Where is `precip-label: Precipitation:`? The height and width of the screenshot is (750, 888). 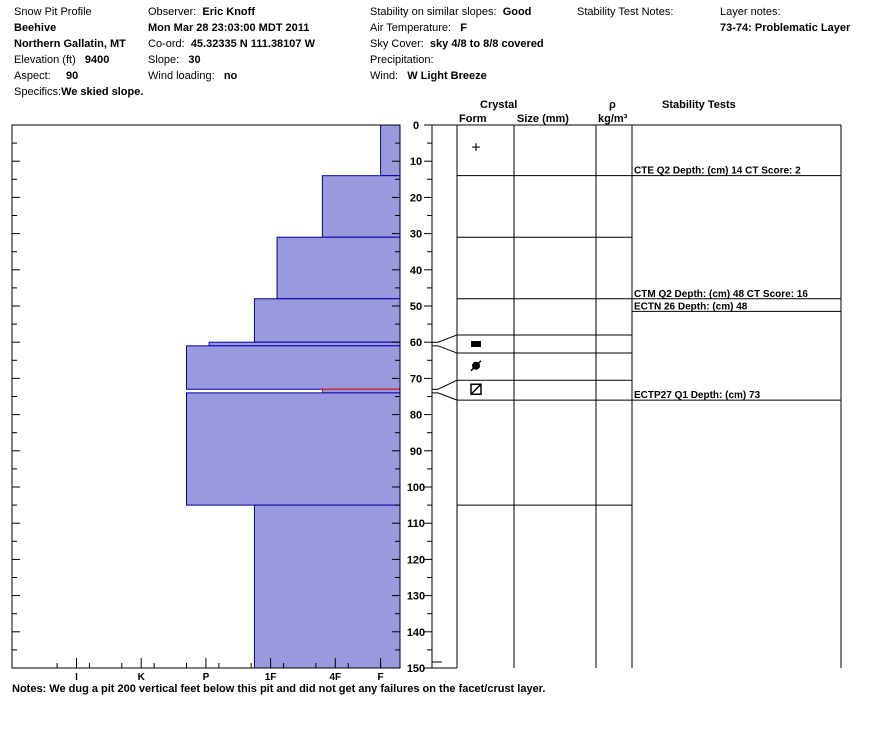 precip-label: Precipitation: is located at coordinates (402, 60).